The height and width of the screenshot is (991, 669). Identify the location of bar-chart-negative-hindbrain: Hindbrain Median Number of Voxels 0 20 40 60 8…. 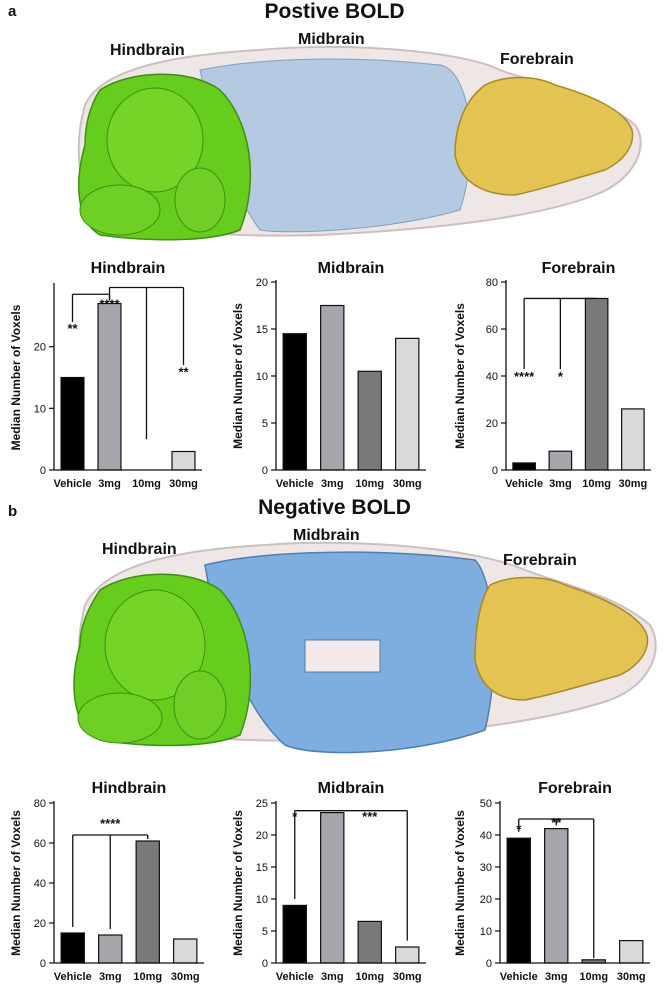
(106, 881).